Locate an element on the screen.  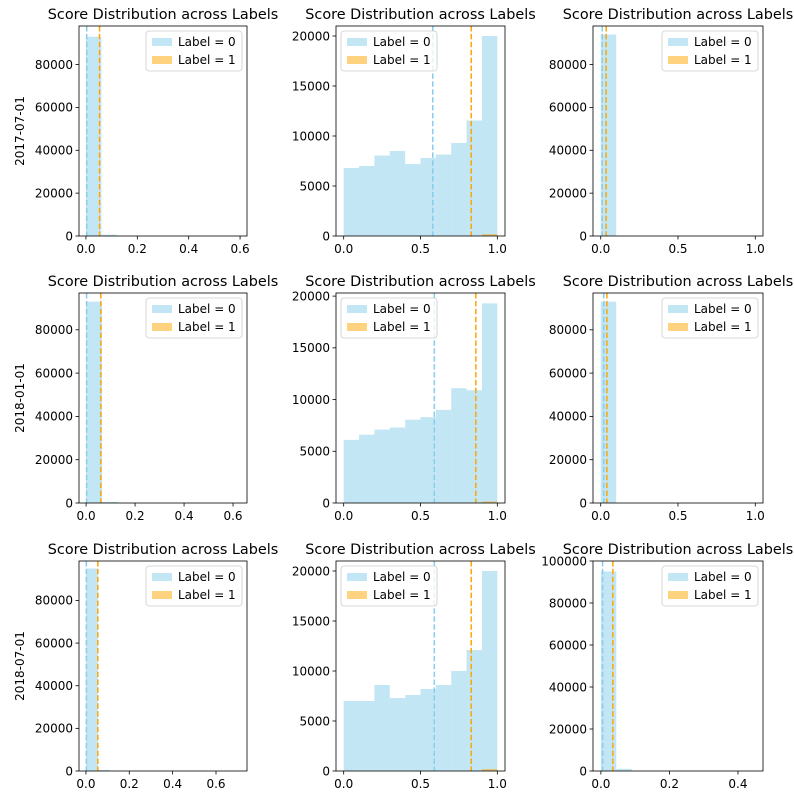
y-tick-label: 100000 is located at coordinates (564, 561).